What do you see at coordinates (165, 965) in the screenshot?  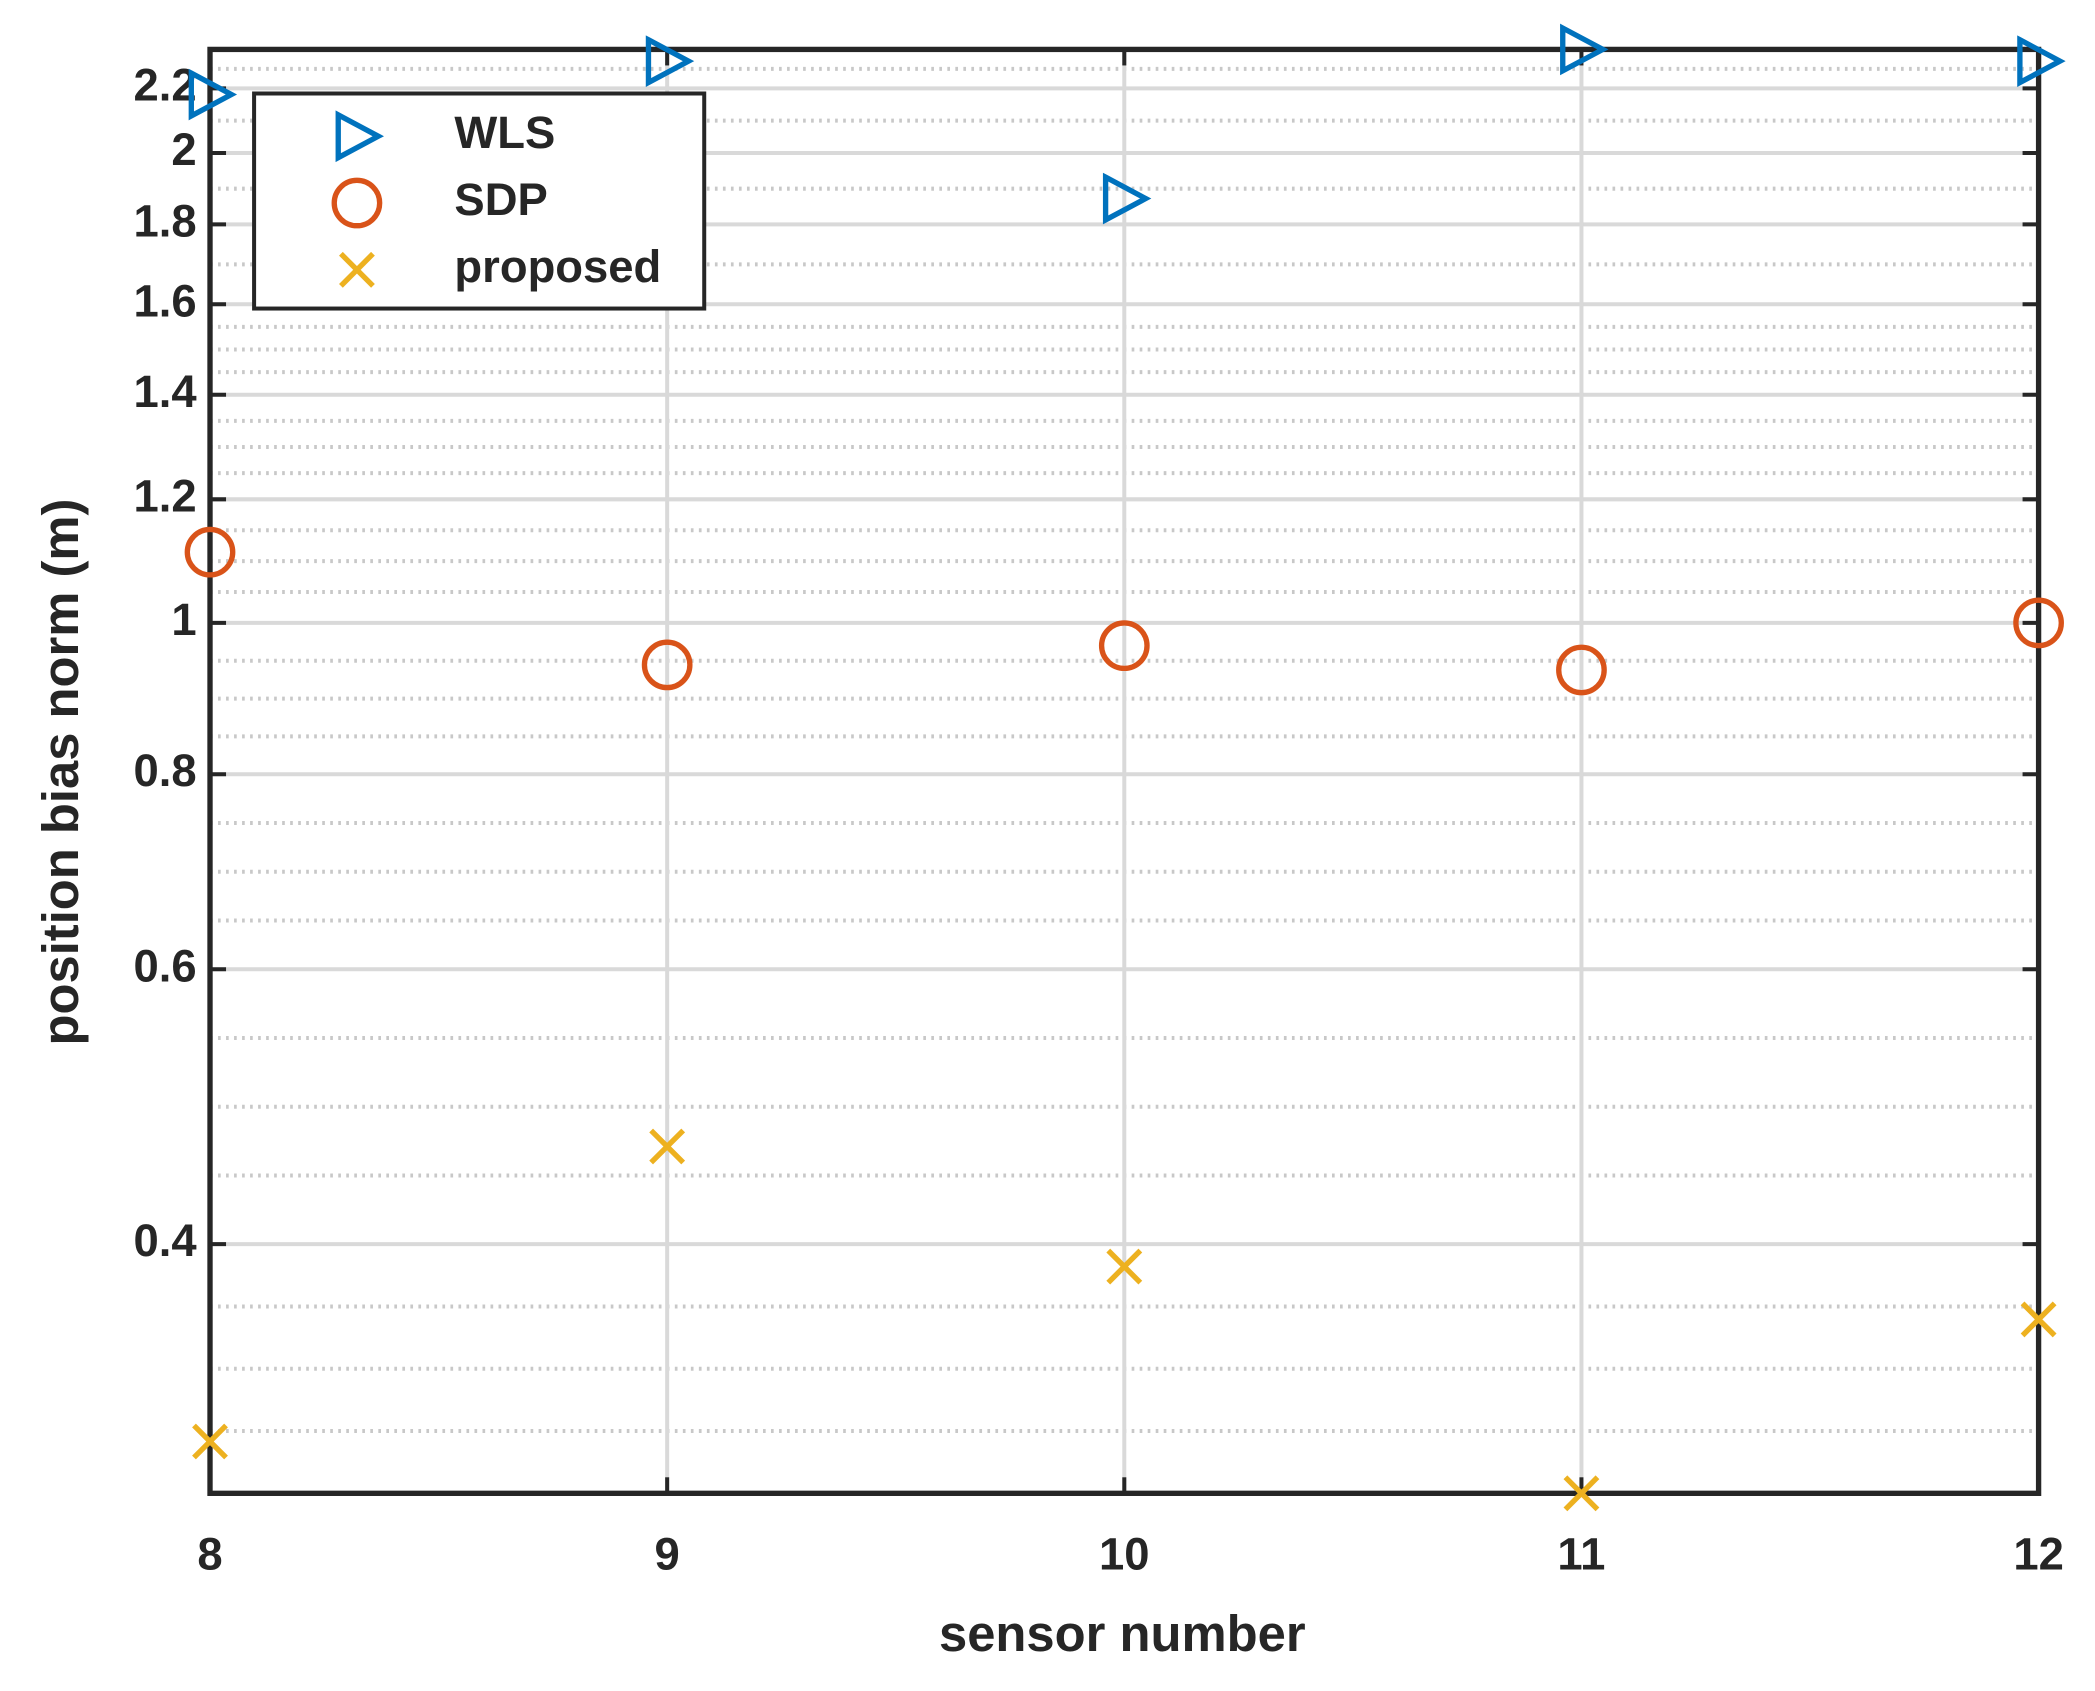 I see `y-tick-label: 0.6` at bounding box center [165, 965].